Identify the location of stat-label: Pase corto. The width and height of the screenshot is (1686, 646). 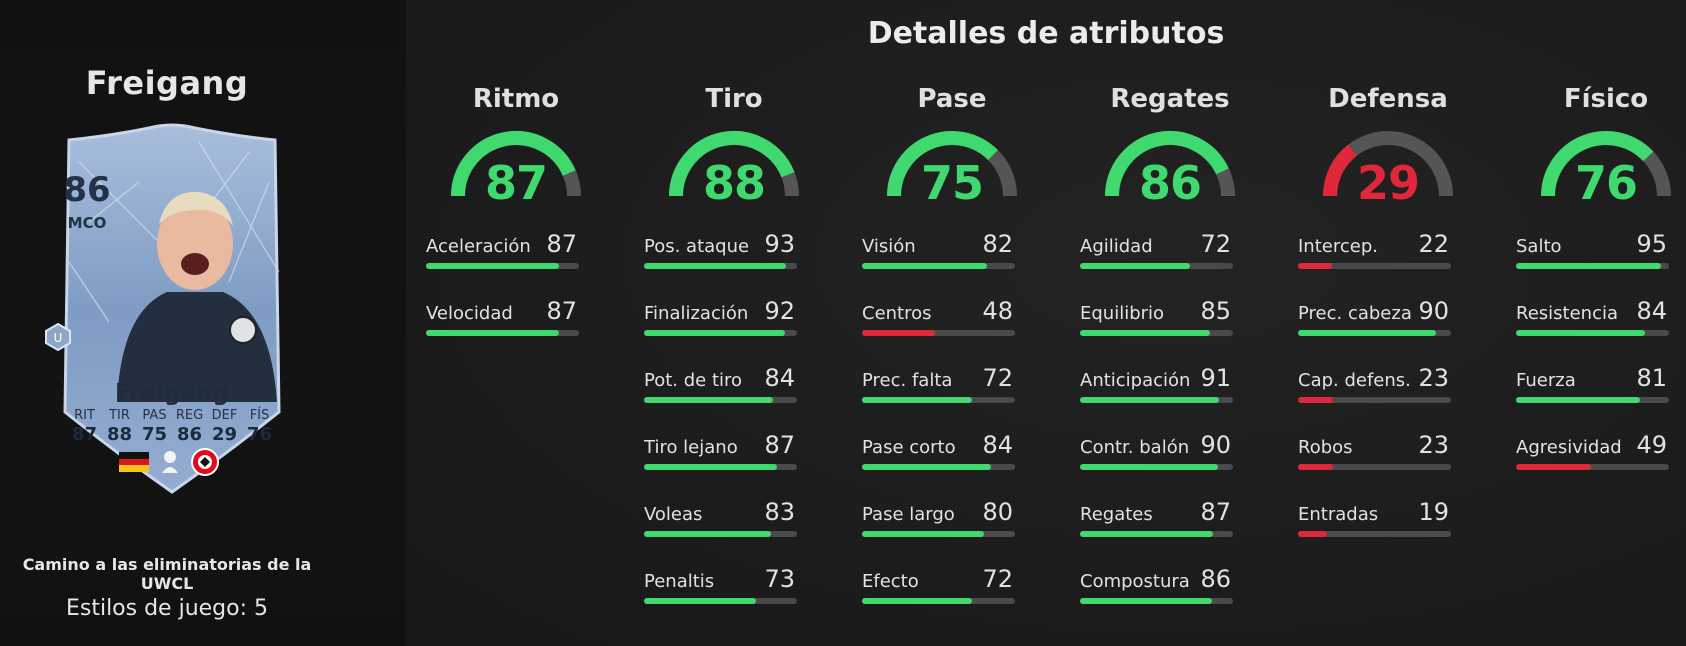
(909, 447).